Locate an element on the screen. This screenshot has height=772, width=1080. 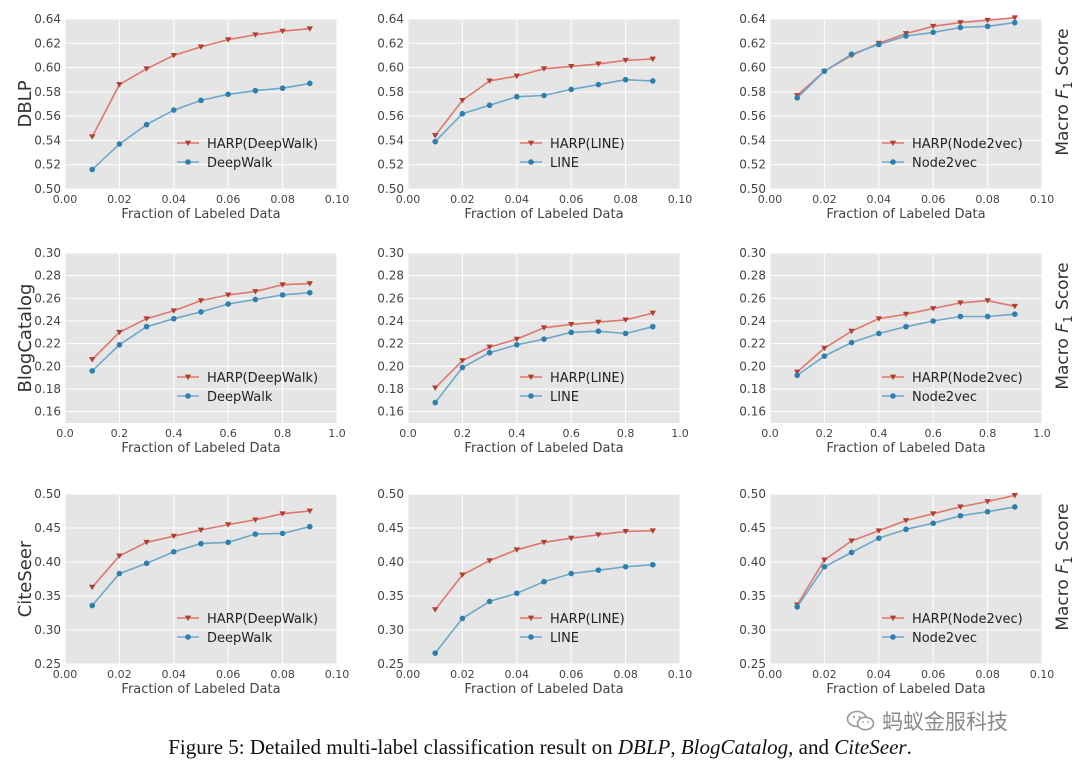
x-tick-label: 0.8 is located at coordinates (283, 433).